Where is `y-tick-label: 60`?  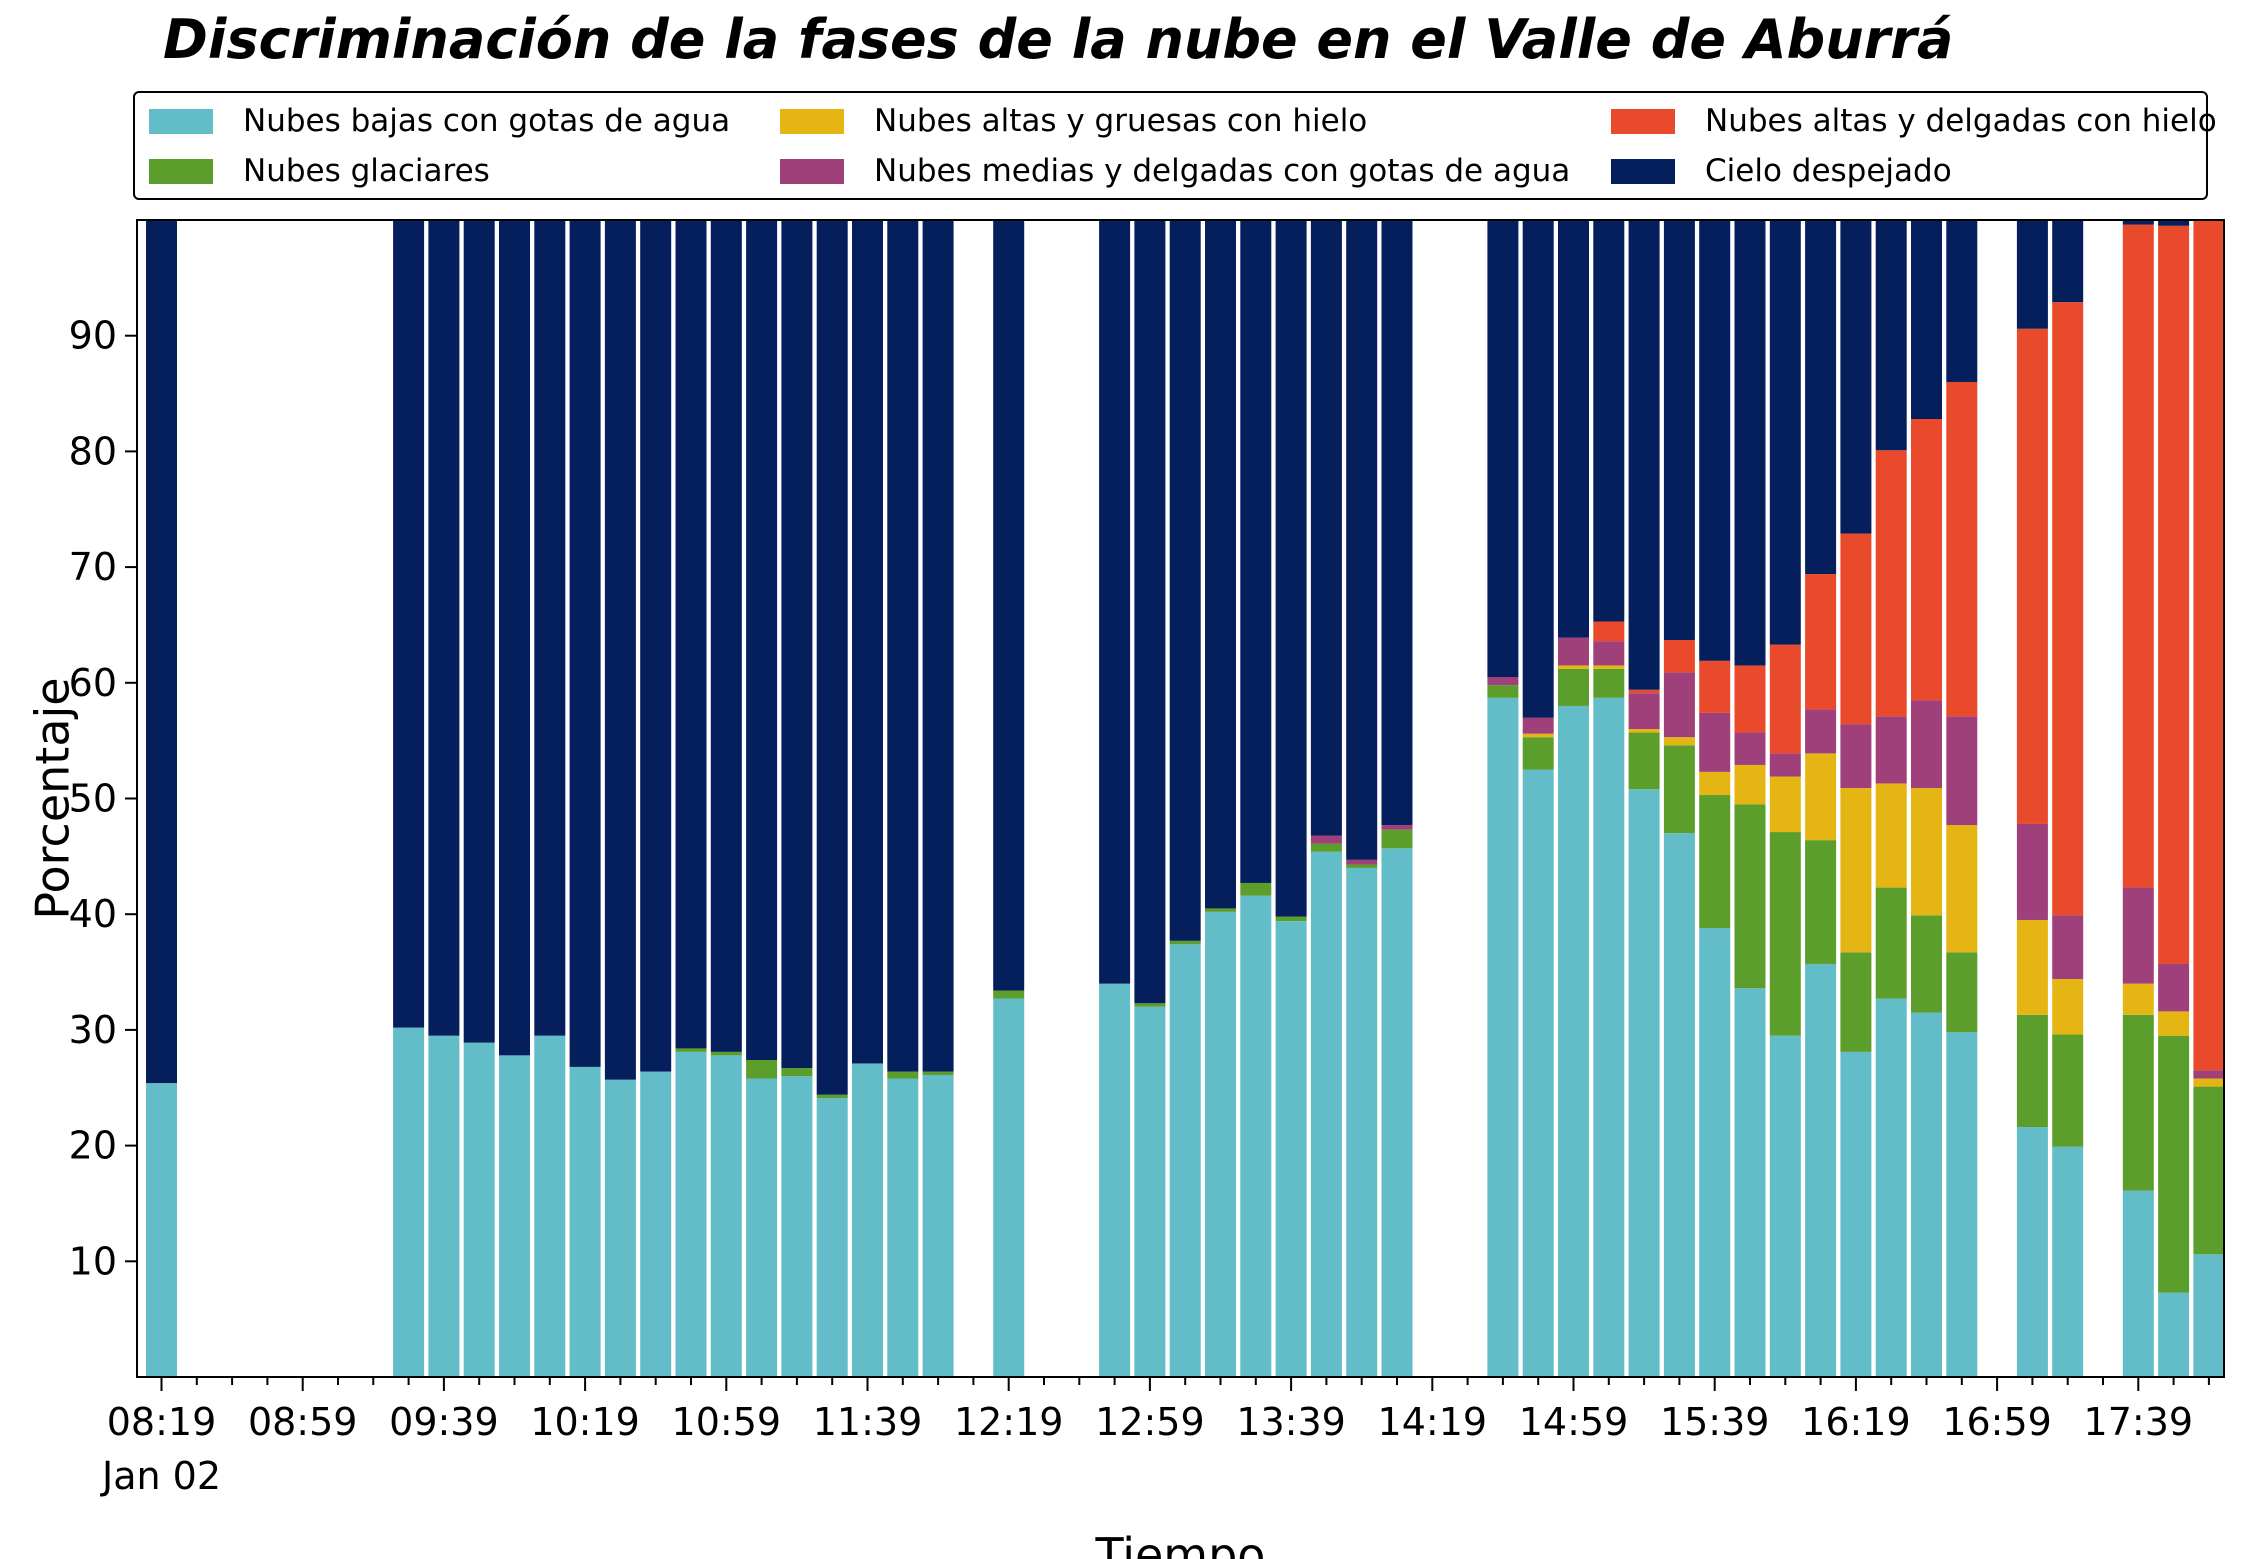
y-tick-label: 60 is located at coordinates (93, 683).